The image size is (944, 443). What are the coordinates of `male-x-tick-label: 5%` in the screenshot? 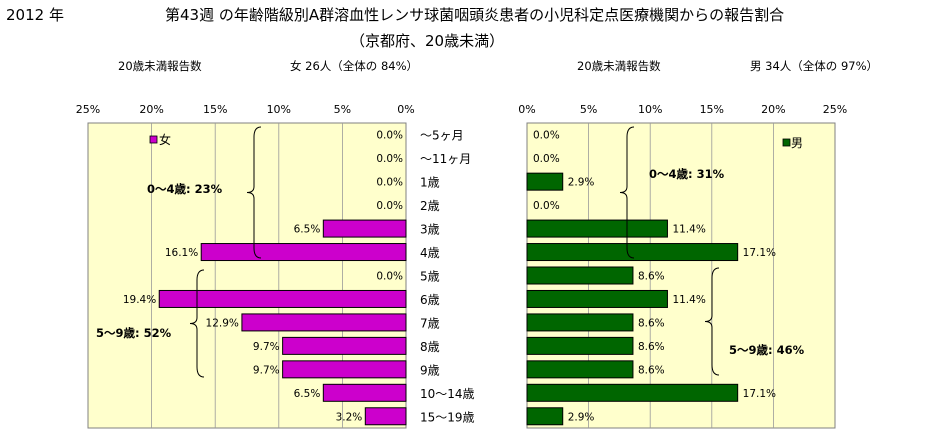 It's located at (588, 109).